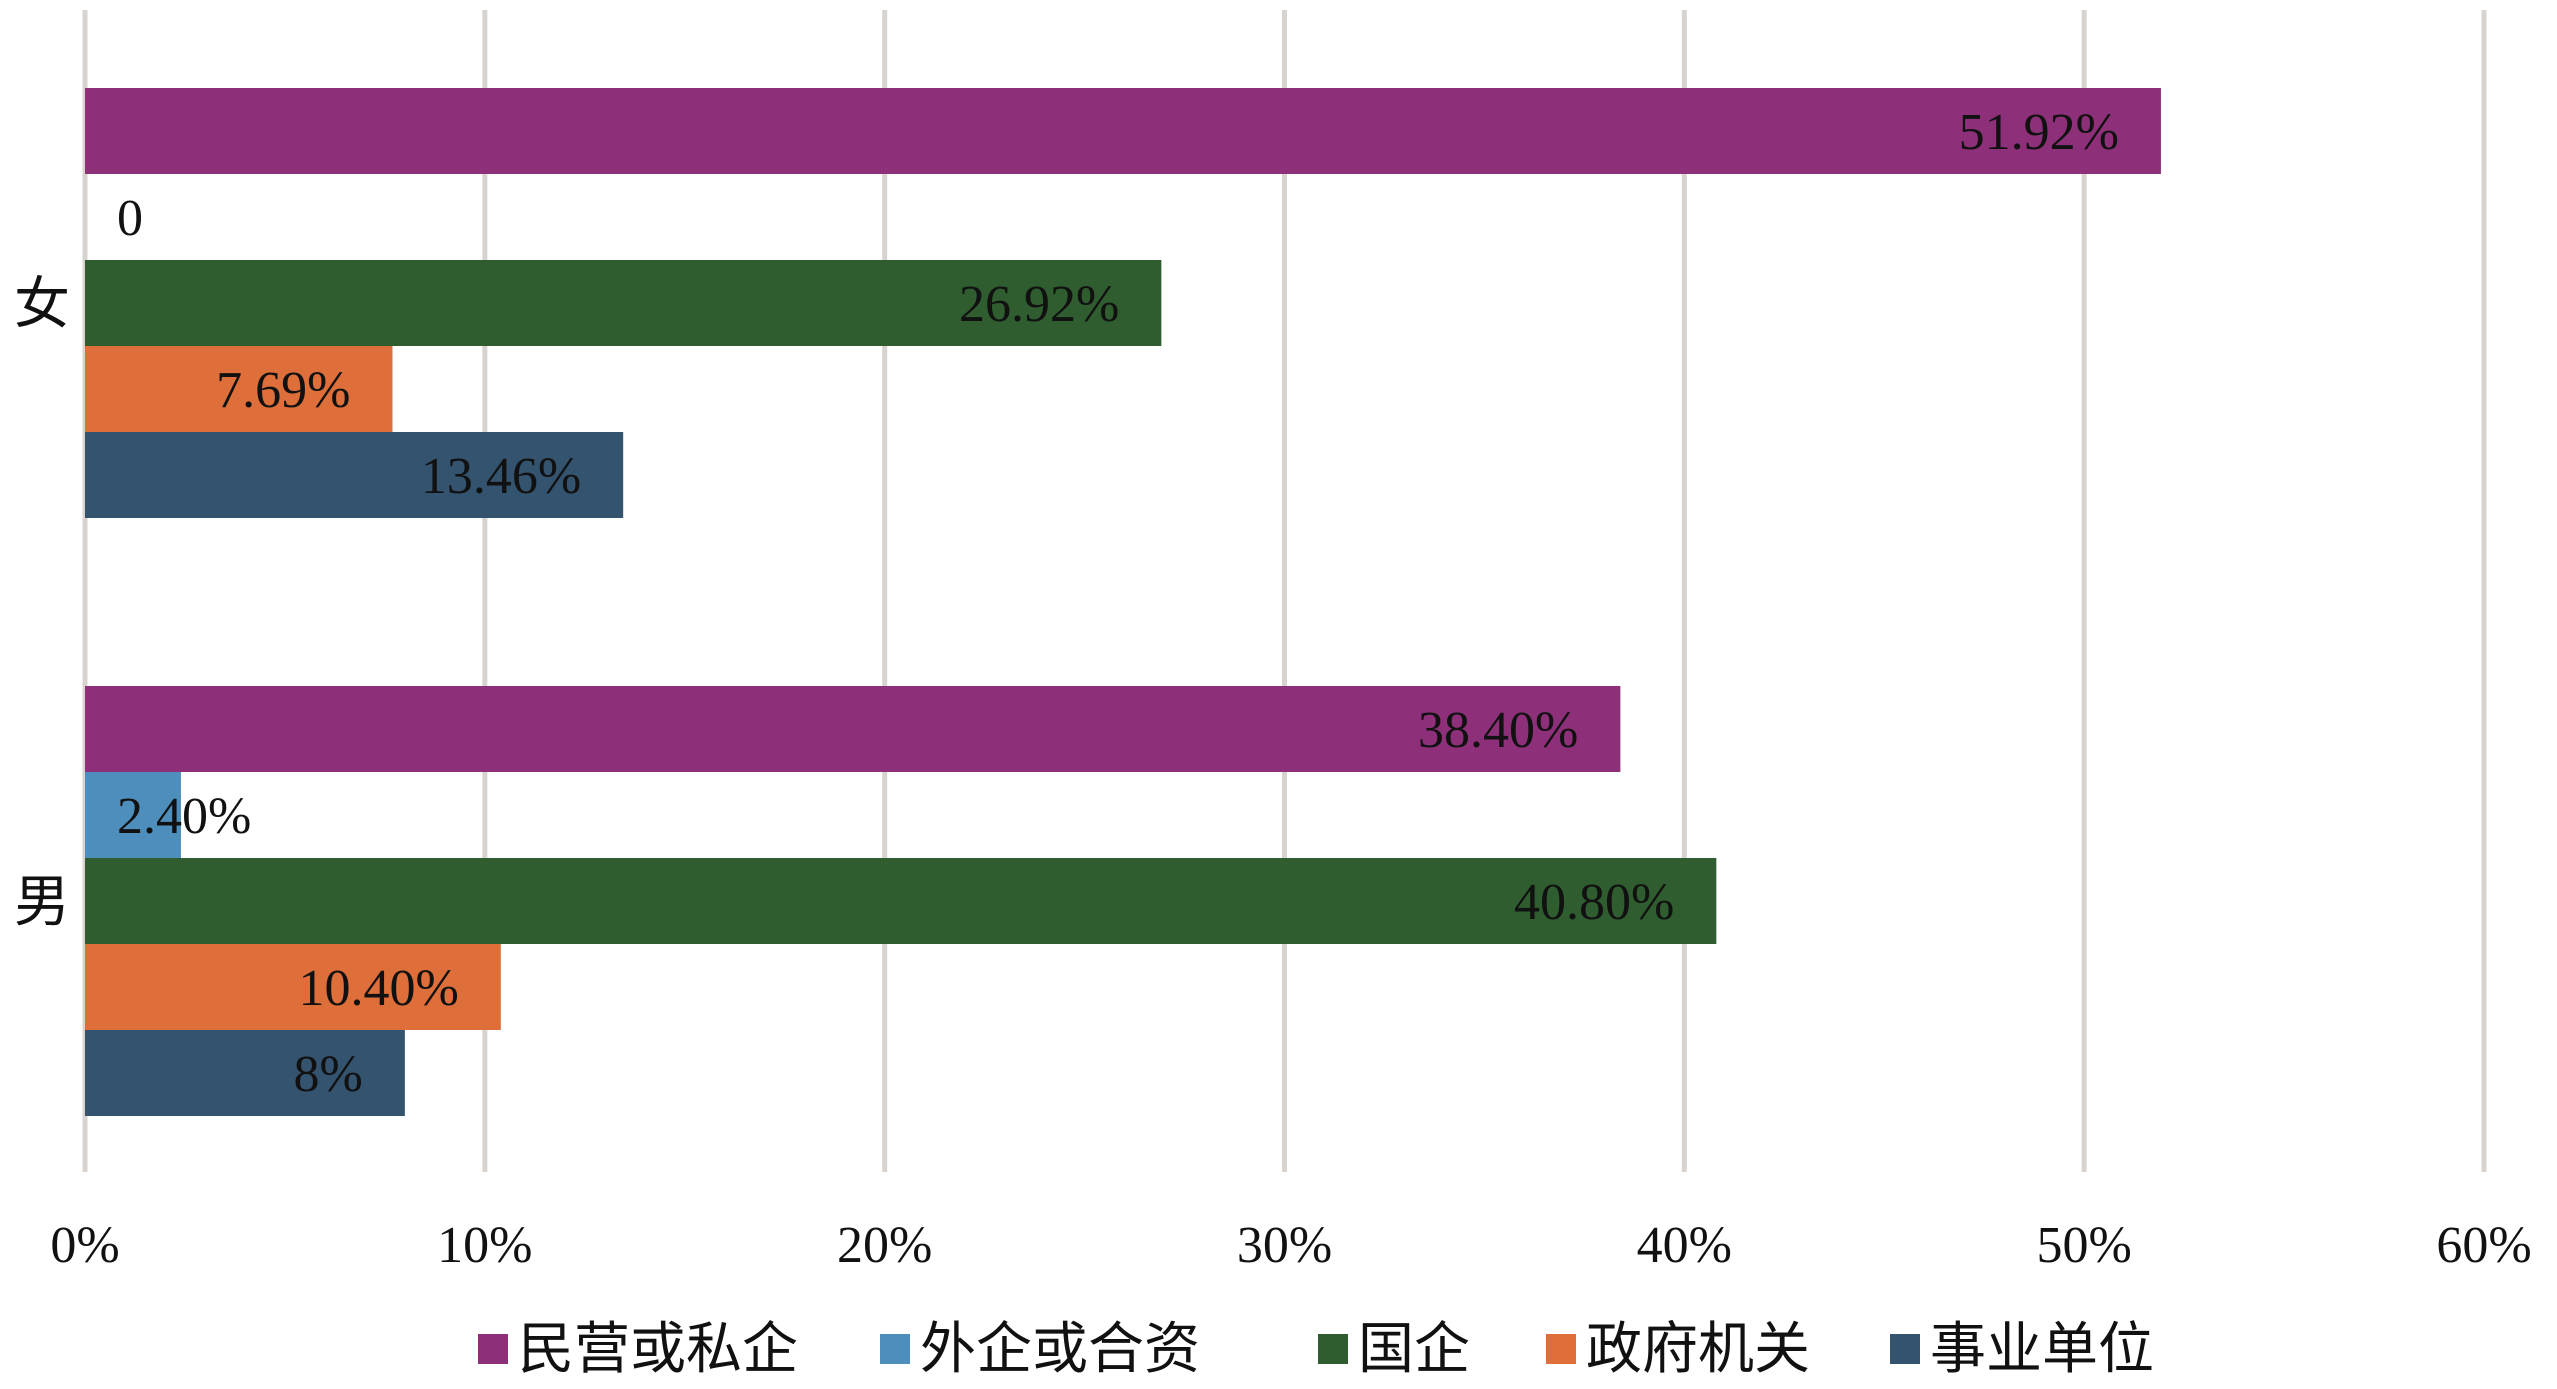  I want to click on data-label: 13.46%, so click(501, 476).